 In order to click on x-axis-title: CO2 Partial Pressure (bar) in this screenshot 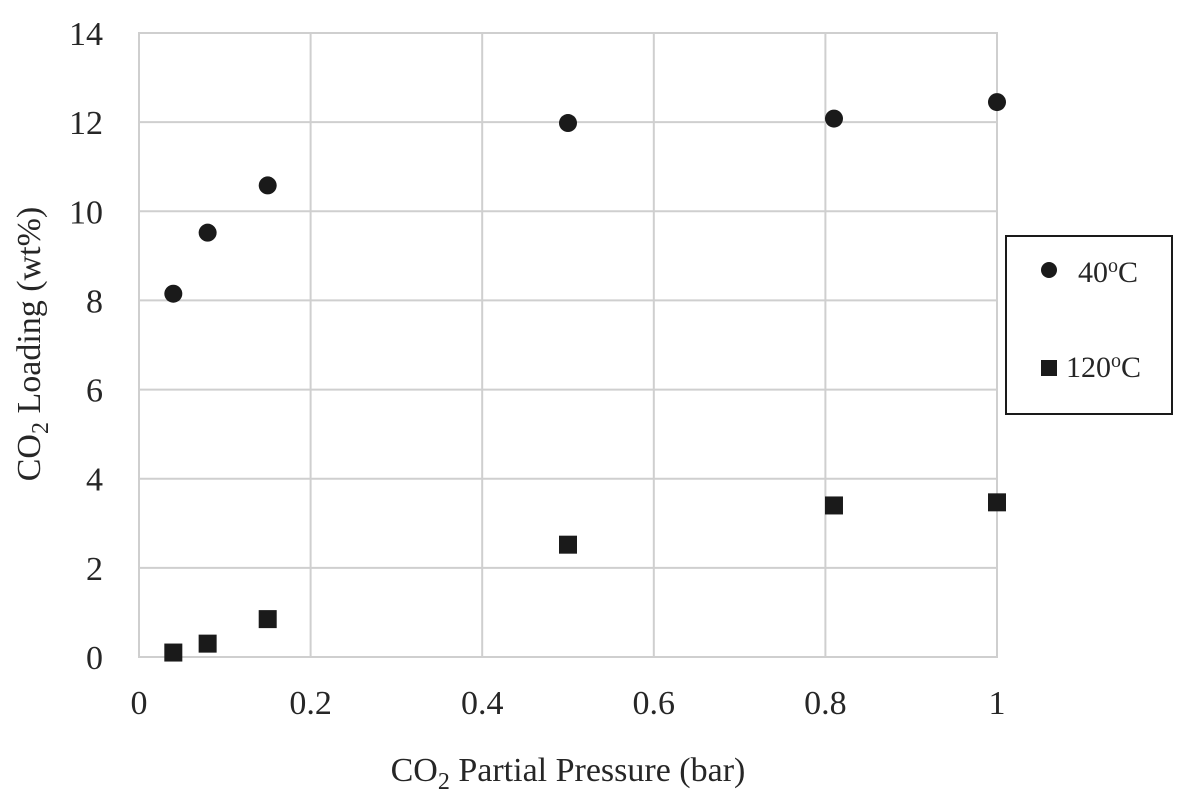, I will do `click(568, 773)`.